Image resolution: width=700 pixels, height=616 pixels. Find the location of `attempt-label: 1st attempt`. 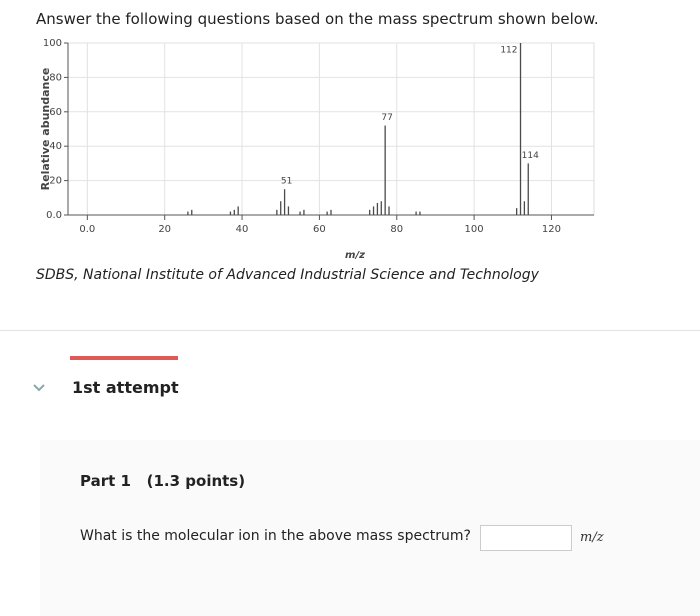

attempt-label: 1st attempt is located at coordinates (125, 387).